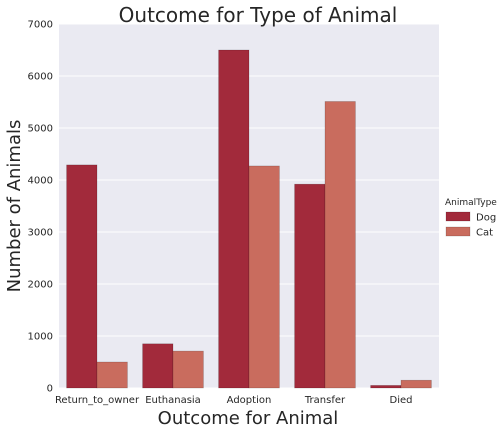  I want to click on y-tick-label: 1000, so click(40, 337).